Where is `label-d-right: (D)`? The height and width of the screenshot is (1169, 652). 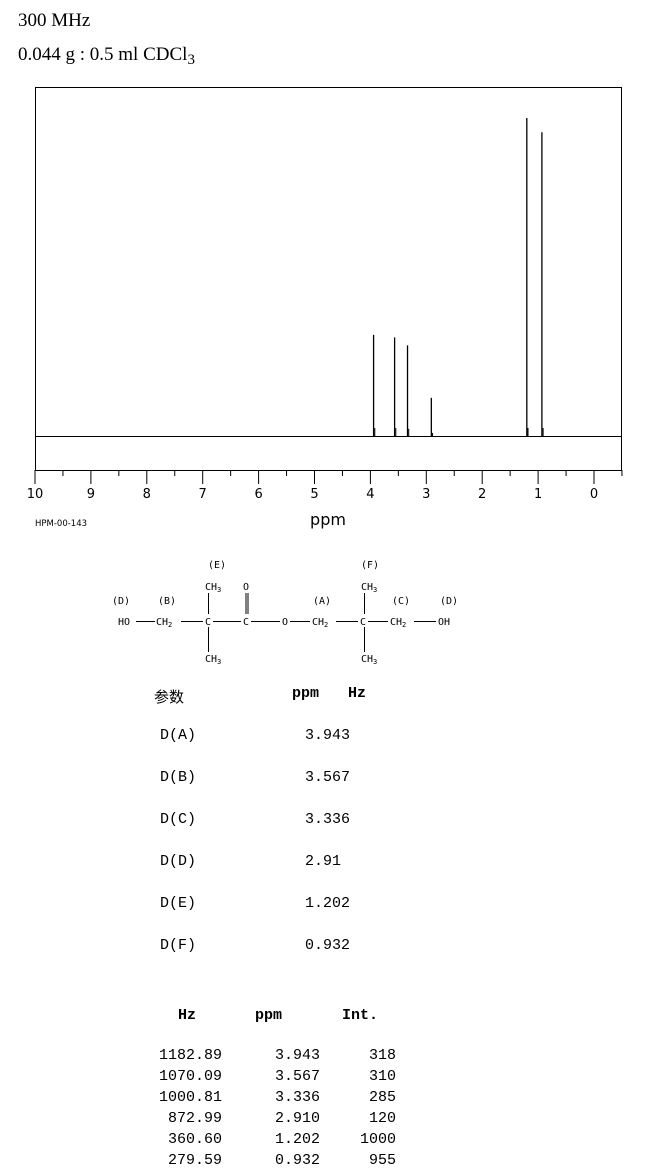
label-d-right: (D) is located at coordinates (449, 601).